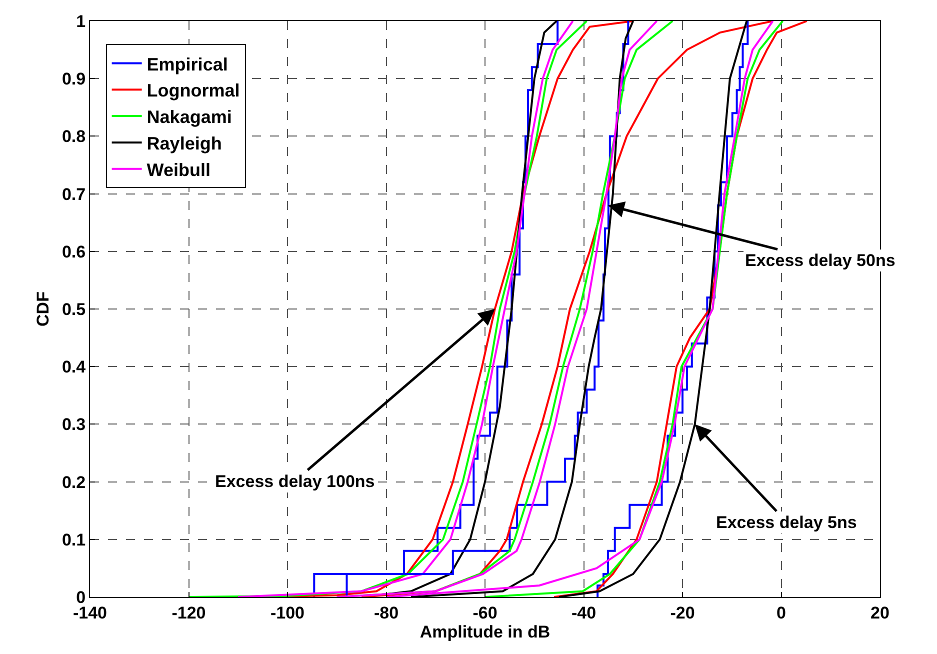 This screenshot has width=937, height=654. Describe the element at coordinates (184, 143) in the screenshot. I see `legend-label: Rayleigh` at that location.